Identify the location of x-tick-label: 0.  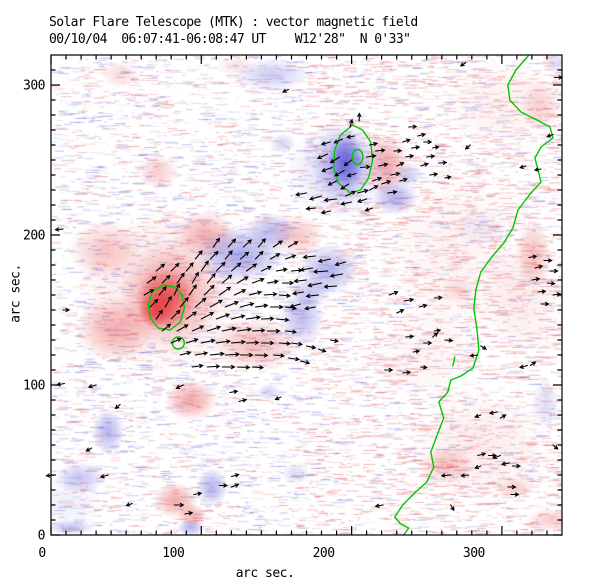
(41, 553).